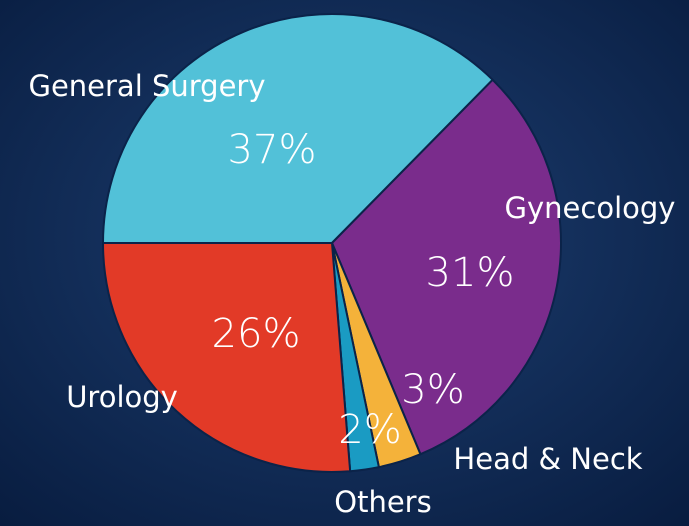  What do you see at coordinates (470, 273) in the screenshot?
I see `value-label: 31%` at bounding box center [470, 273].